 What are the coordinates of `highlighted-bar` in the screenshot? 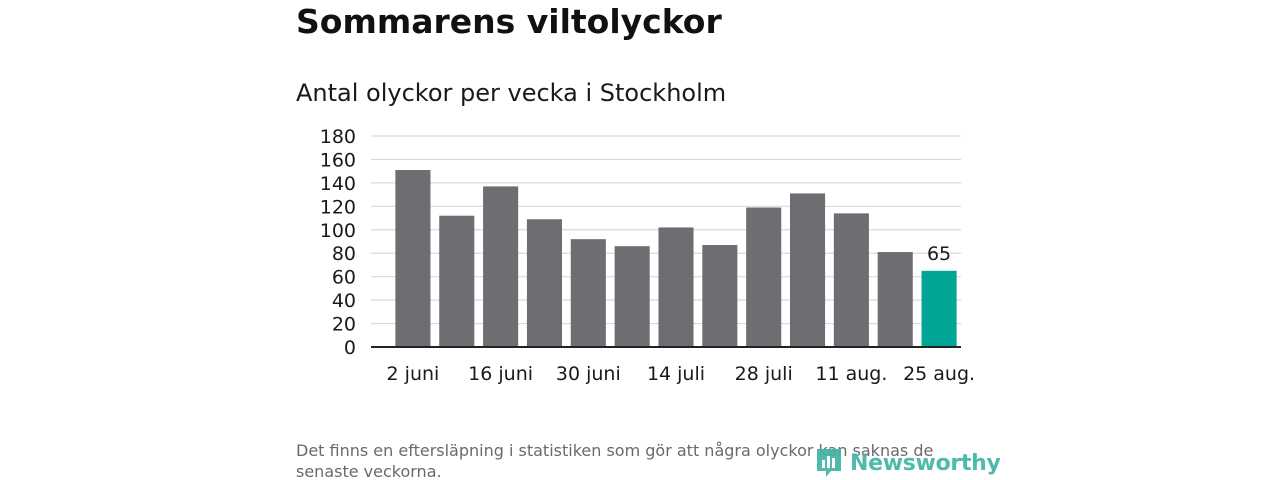 It's located at (939, 308).